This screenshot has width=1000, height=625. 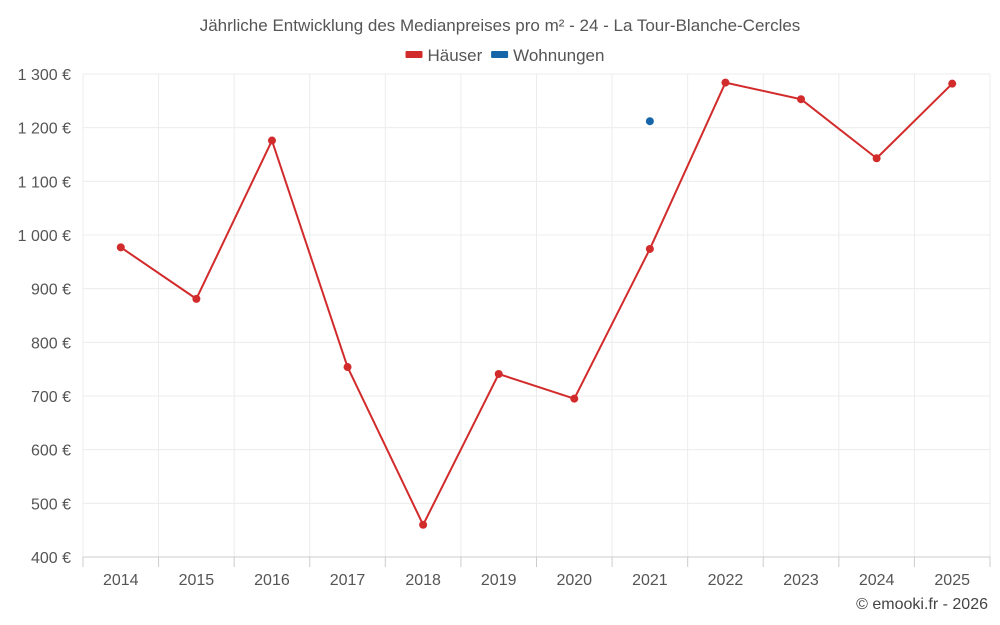 I want to click on y-tick-label: 600 €, so click(x=51, y=451).